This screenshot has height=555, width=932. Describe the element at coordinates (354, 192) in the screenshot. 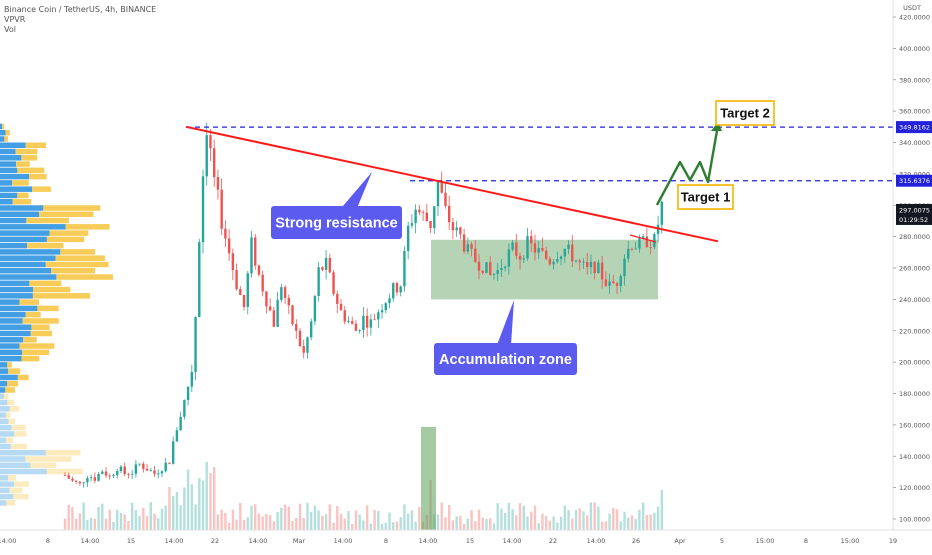

I see `resistance-pointer` at that location.